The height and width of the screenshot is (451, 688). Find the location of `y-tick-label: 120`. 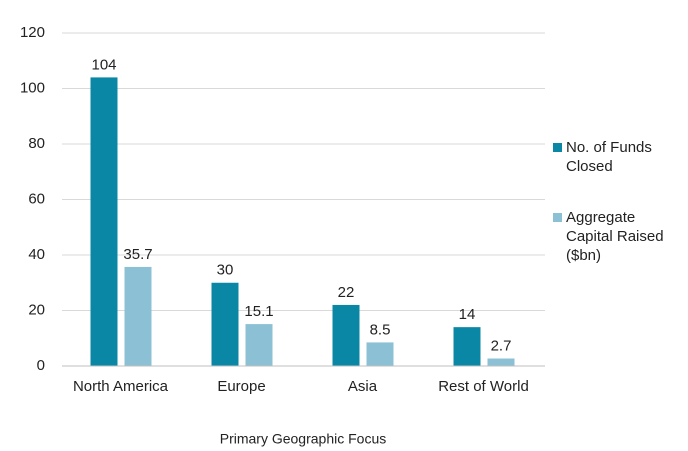

y-tick-label: 120 is located at coordinates (32, 32).